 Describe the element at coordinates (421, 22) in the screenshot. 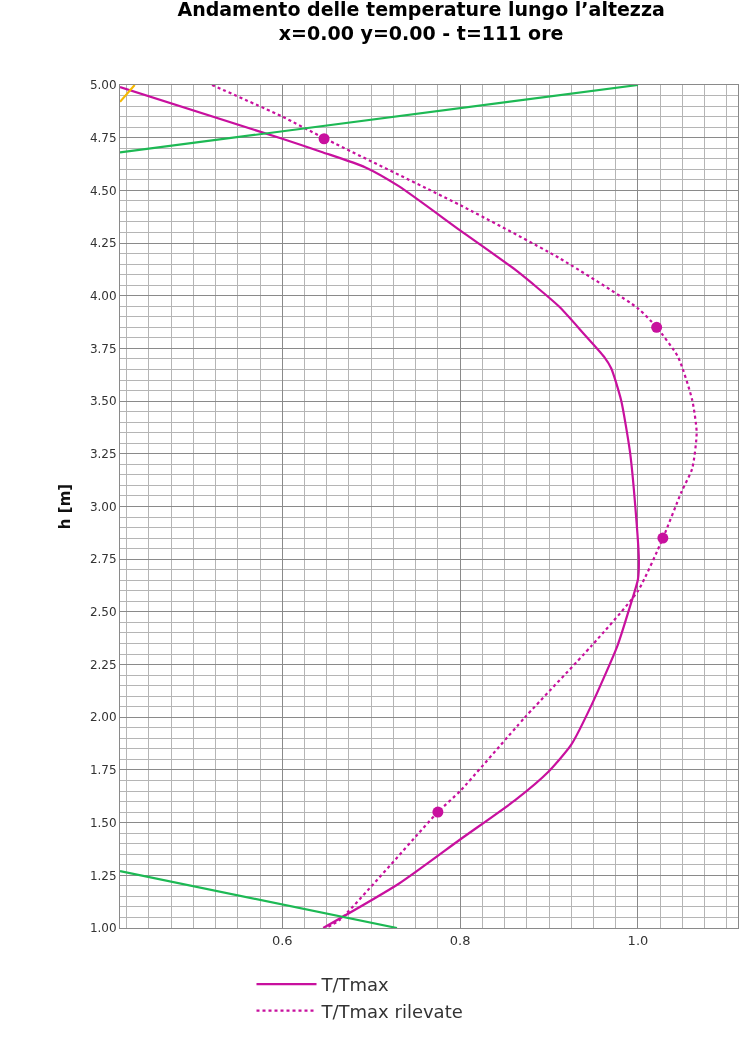

I see `chart-title: Andamento delle temperature lungo l’altezza x=0.00 y=0.00 - t=111 ore` at that location.